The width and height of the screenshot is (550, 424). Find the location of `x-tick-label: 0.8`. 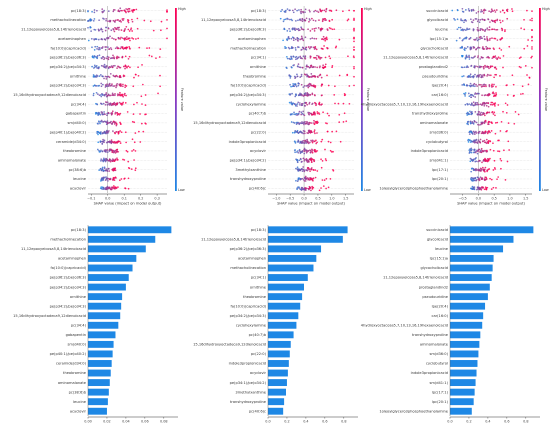

x-tick-label: 0.8 is located at coordinates (525, 421).